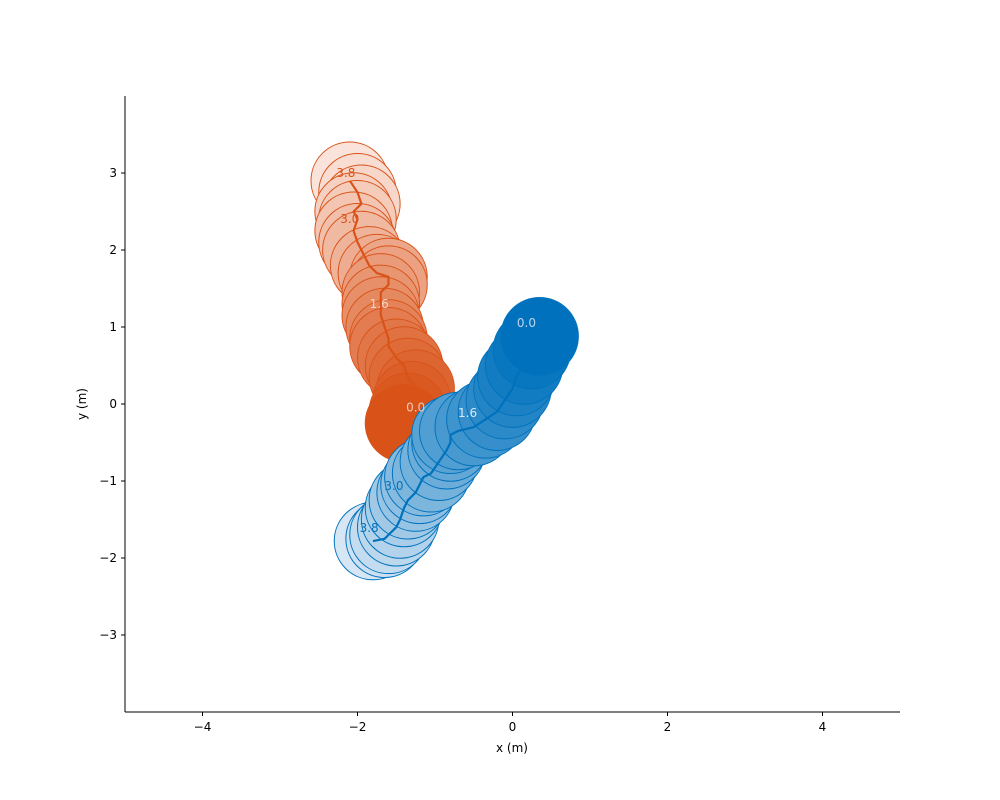 This screenshot has height=800, width=1000. I want to click on agent-0-trajectory, so click(382, 302).